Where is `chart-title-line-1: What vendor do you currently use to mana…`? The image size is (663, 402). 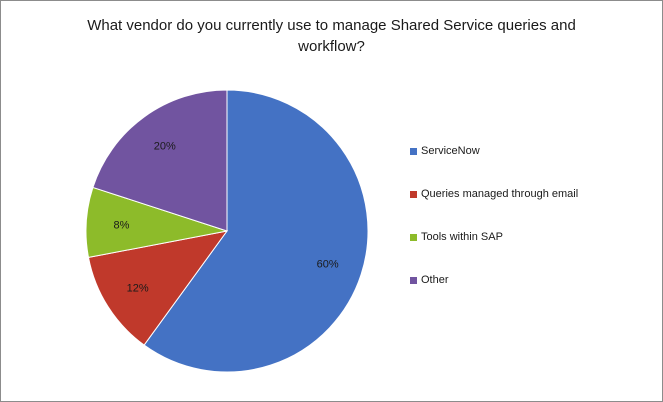
chart-title-line-1: What vendor do you currently use to mana… is located at coordinates (331, 25).